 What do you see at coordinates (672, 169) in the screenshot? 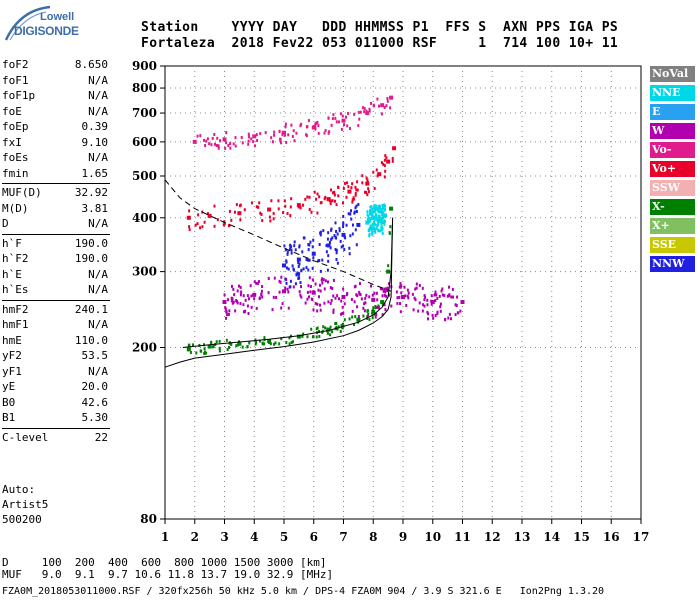
I see `legend-item-vo: Vo+` at bounding box center [672, 169].